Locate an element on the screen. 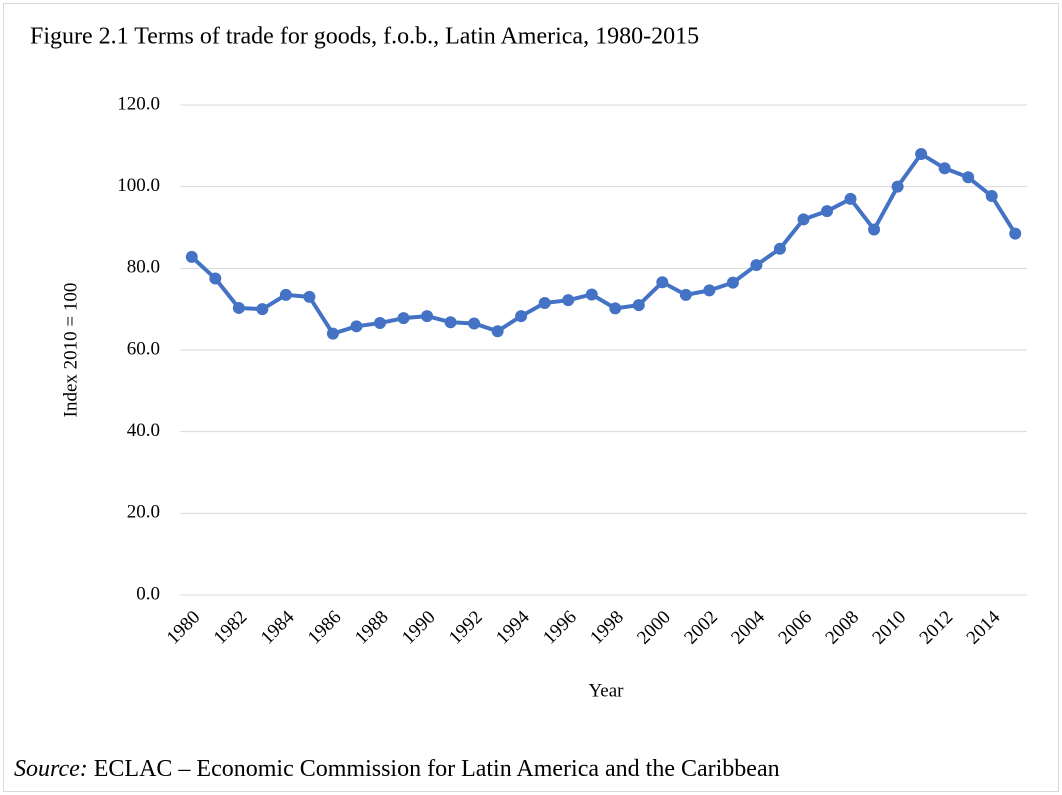  y-tick-label: 20.0 is located at coordinates (143, 512).